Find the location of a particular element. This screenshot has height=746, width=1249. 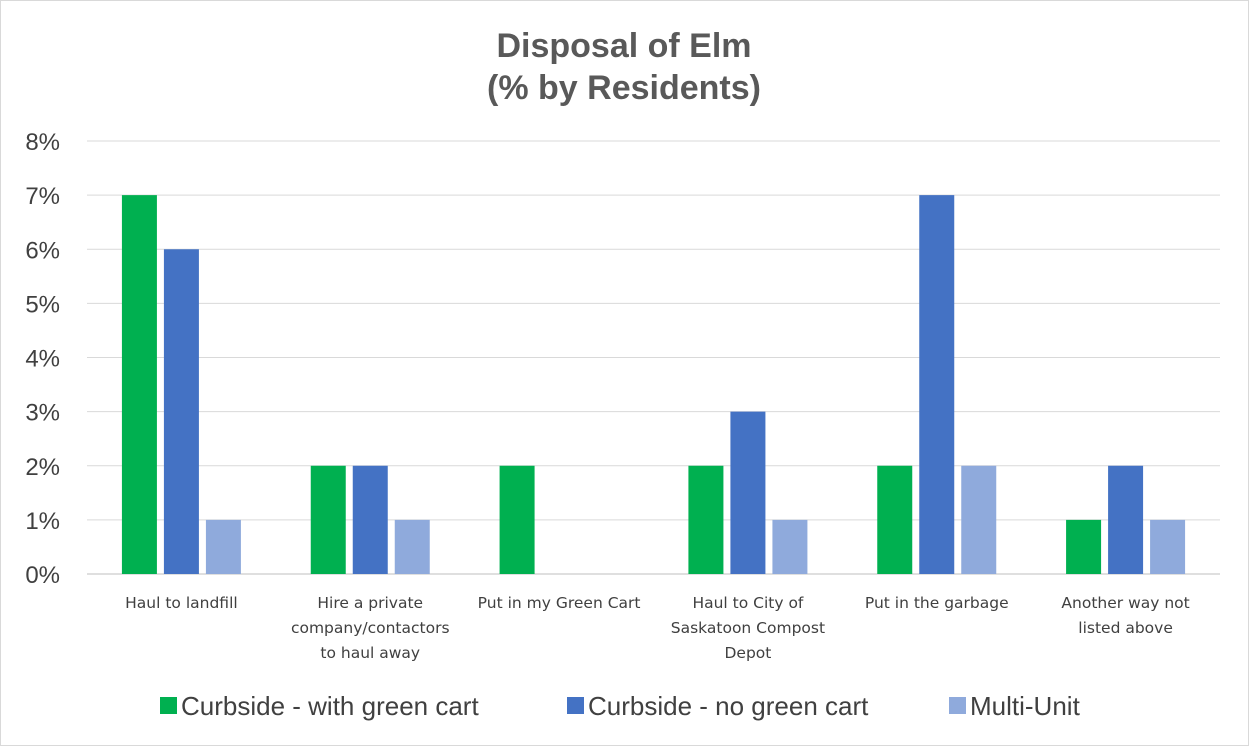

x-category-label-line: Put in my Green Cart is located at coordinates (559, 603).